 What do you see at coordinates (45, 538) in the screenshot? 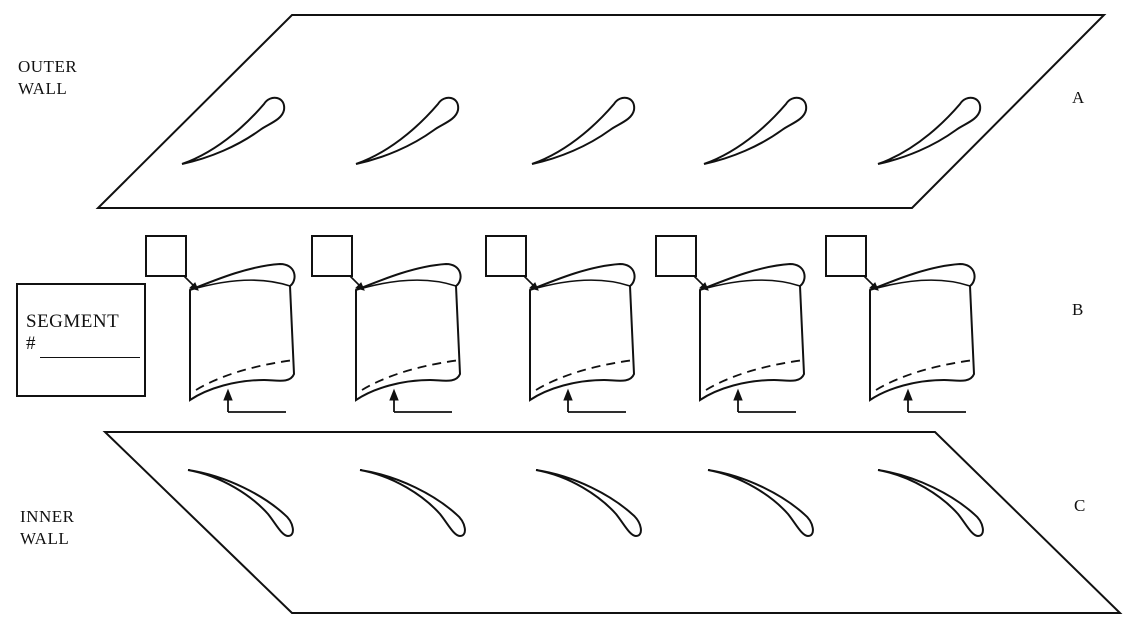
I see `inner-wall-label-line2: WALL` at bounding box center [45, 538].